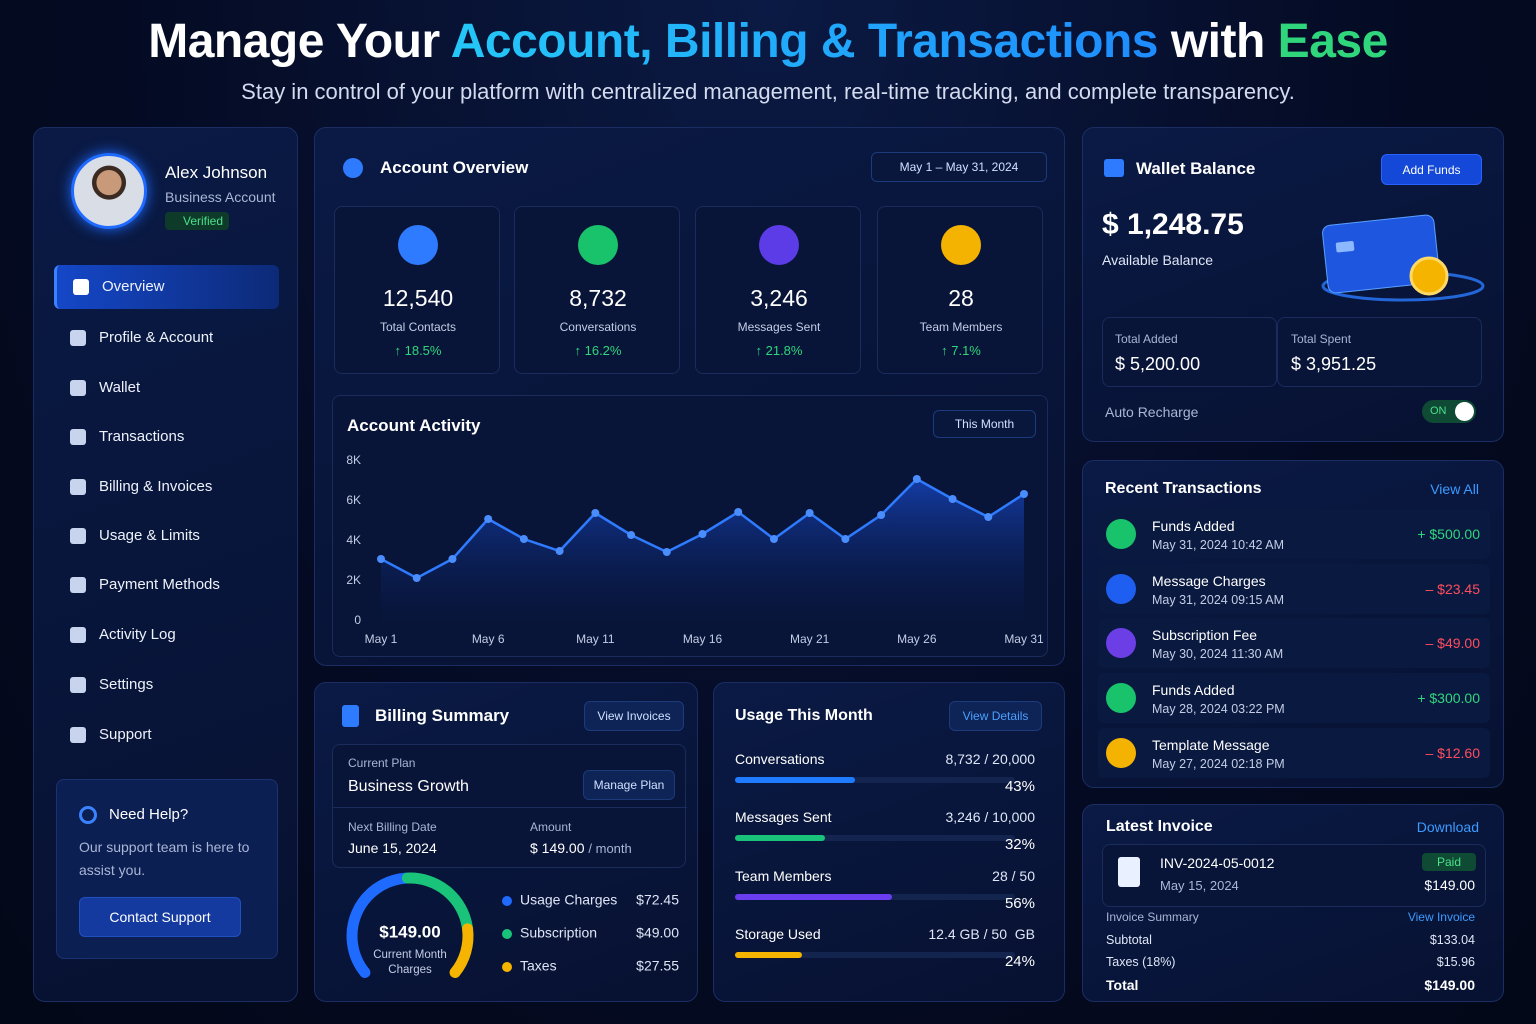 Image resolution: width=1536 pixels, height=1024 pixels. Describe the element at coordinates (1454, 489) in the screenshot. I see `view-all-link: View All` at that location.